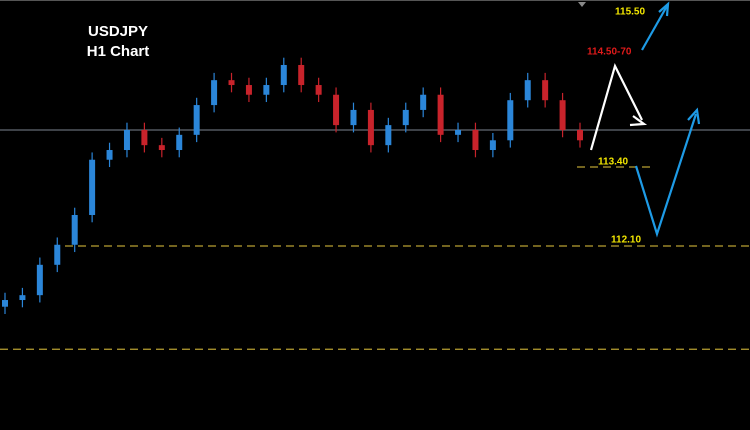 This screenshot has width=750, height=430. Describe the element at coordinates (694, 116) in the screenshot. I see `blue-arrow-head` at that location.